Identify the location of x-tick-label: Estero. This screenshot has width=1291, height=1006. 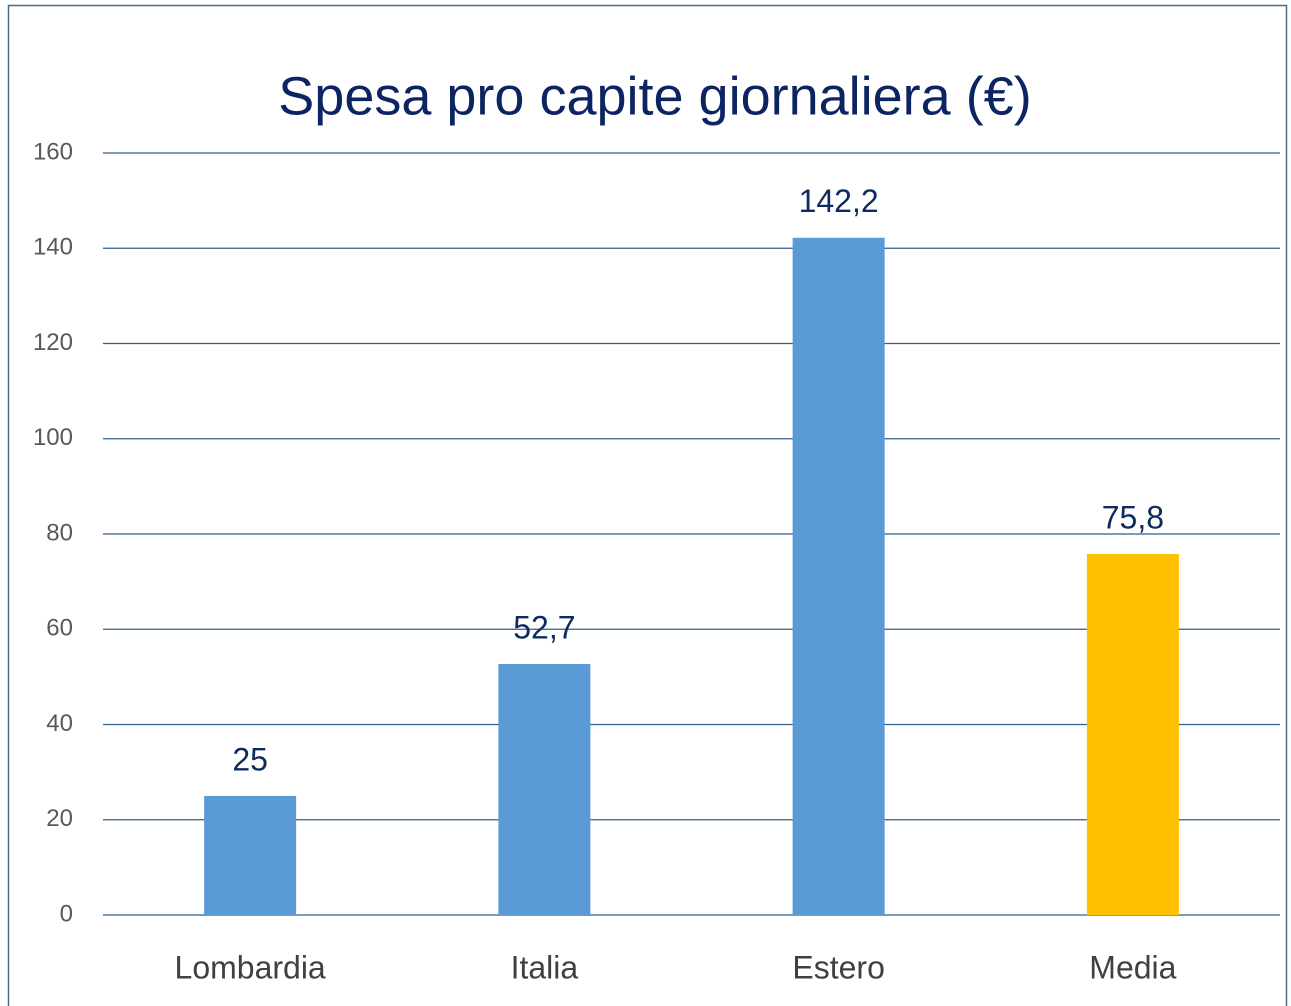
(838, 967).